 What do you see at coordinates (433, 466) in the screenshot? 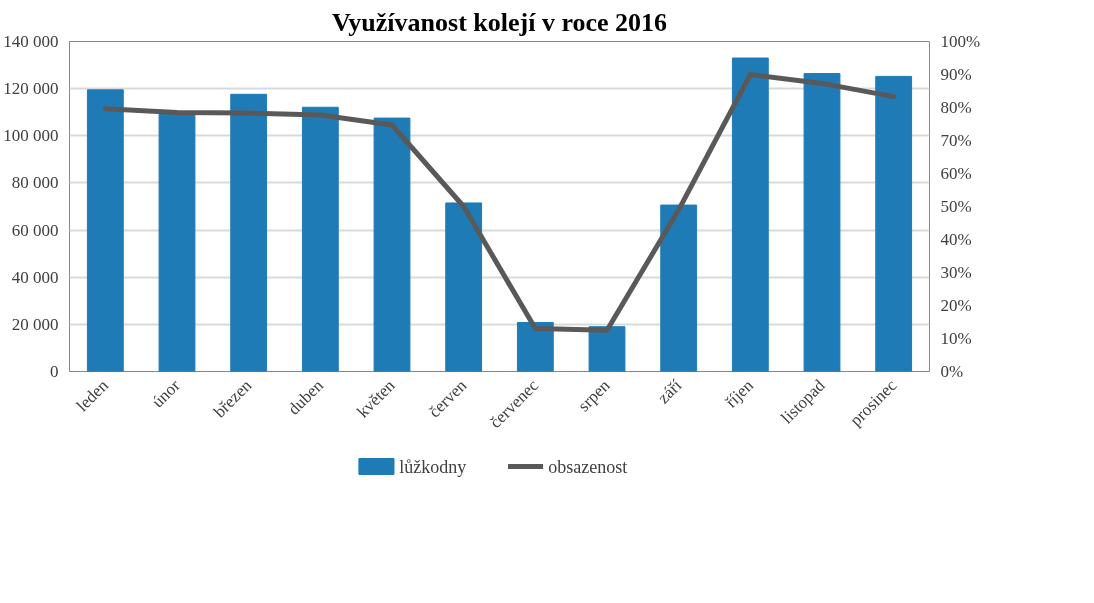
I see `legend-label: lůžkodny` at bounding box center [433, 466].